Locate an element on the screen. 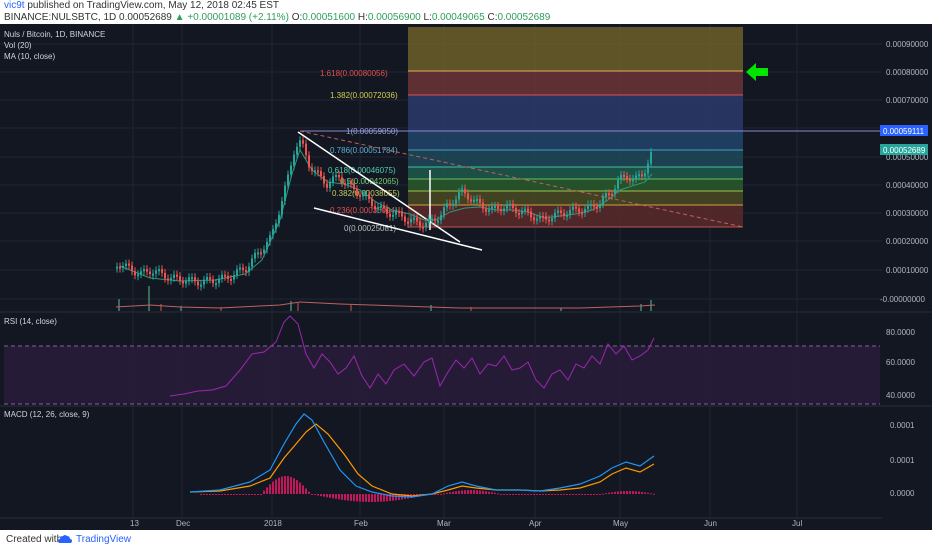 This screenshot has width=932, height=550. wedge-lower-line is located at coordinates (398, 229).